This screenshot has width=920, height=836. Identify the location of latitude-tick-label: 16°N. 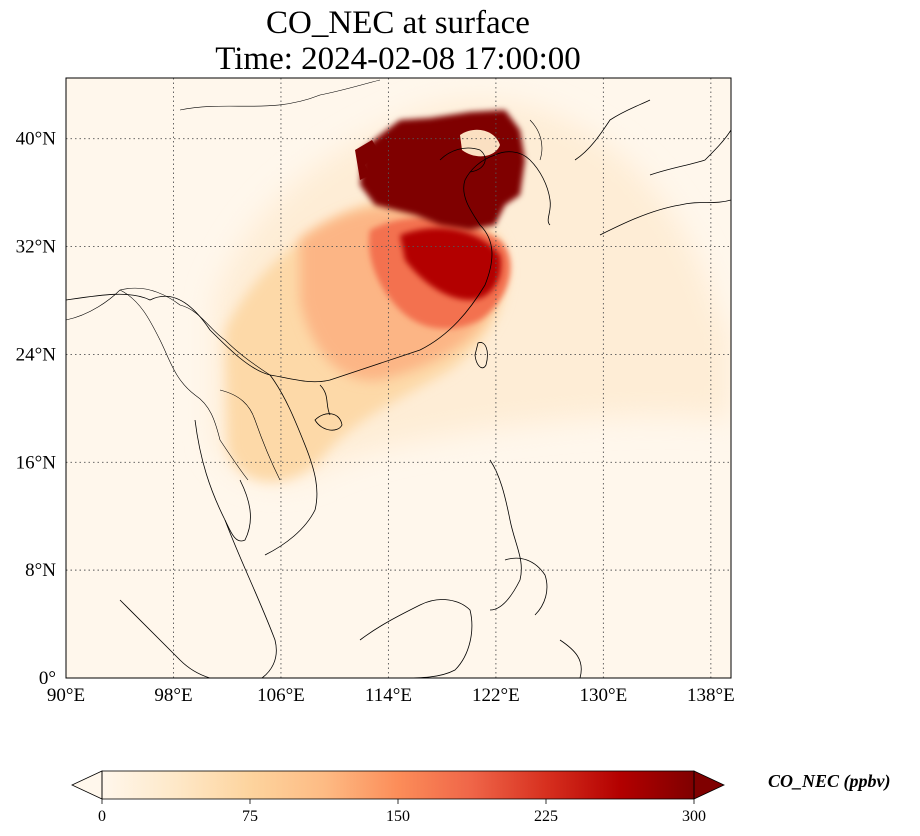
(36, 462).